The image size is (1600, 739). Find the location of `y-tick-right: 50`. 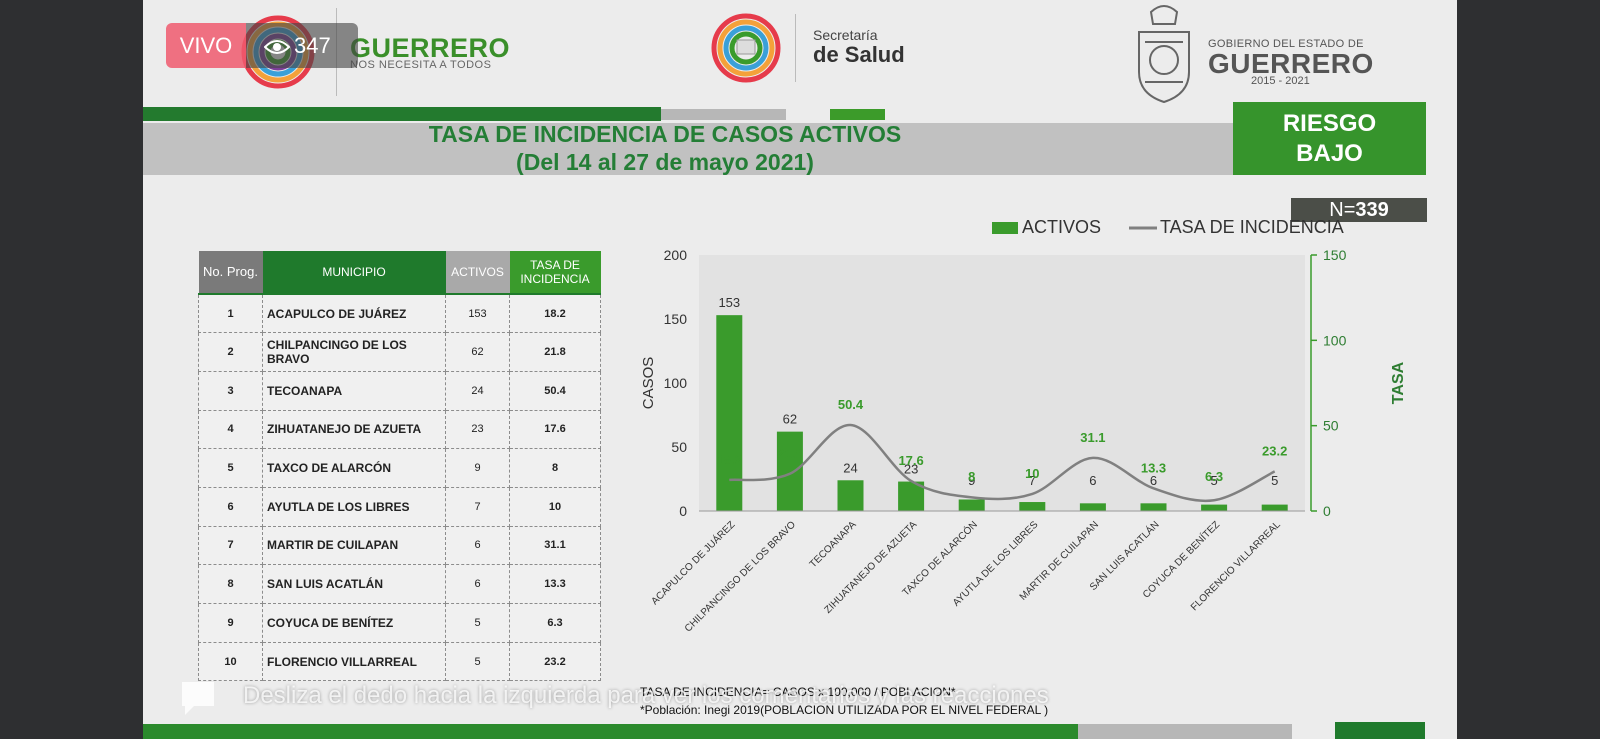

y-tick-right: 50 is located at coordinates (1331, 426).